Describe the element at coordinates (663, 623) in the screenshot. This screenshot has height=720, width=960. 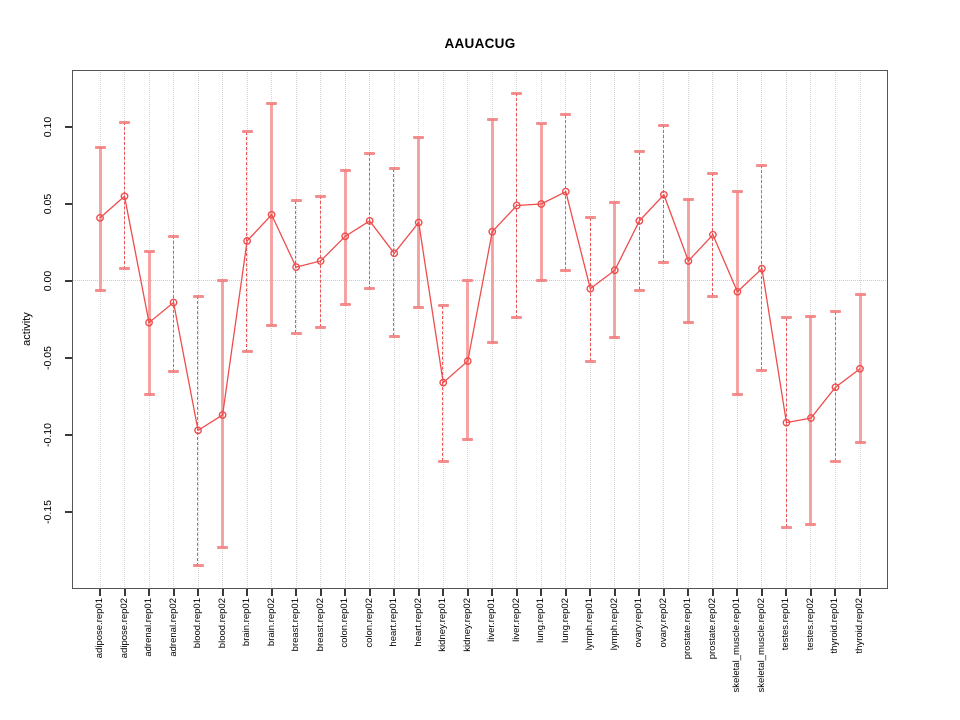
I see `x-tick-label: ovary.rep02` at that location.